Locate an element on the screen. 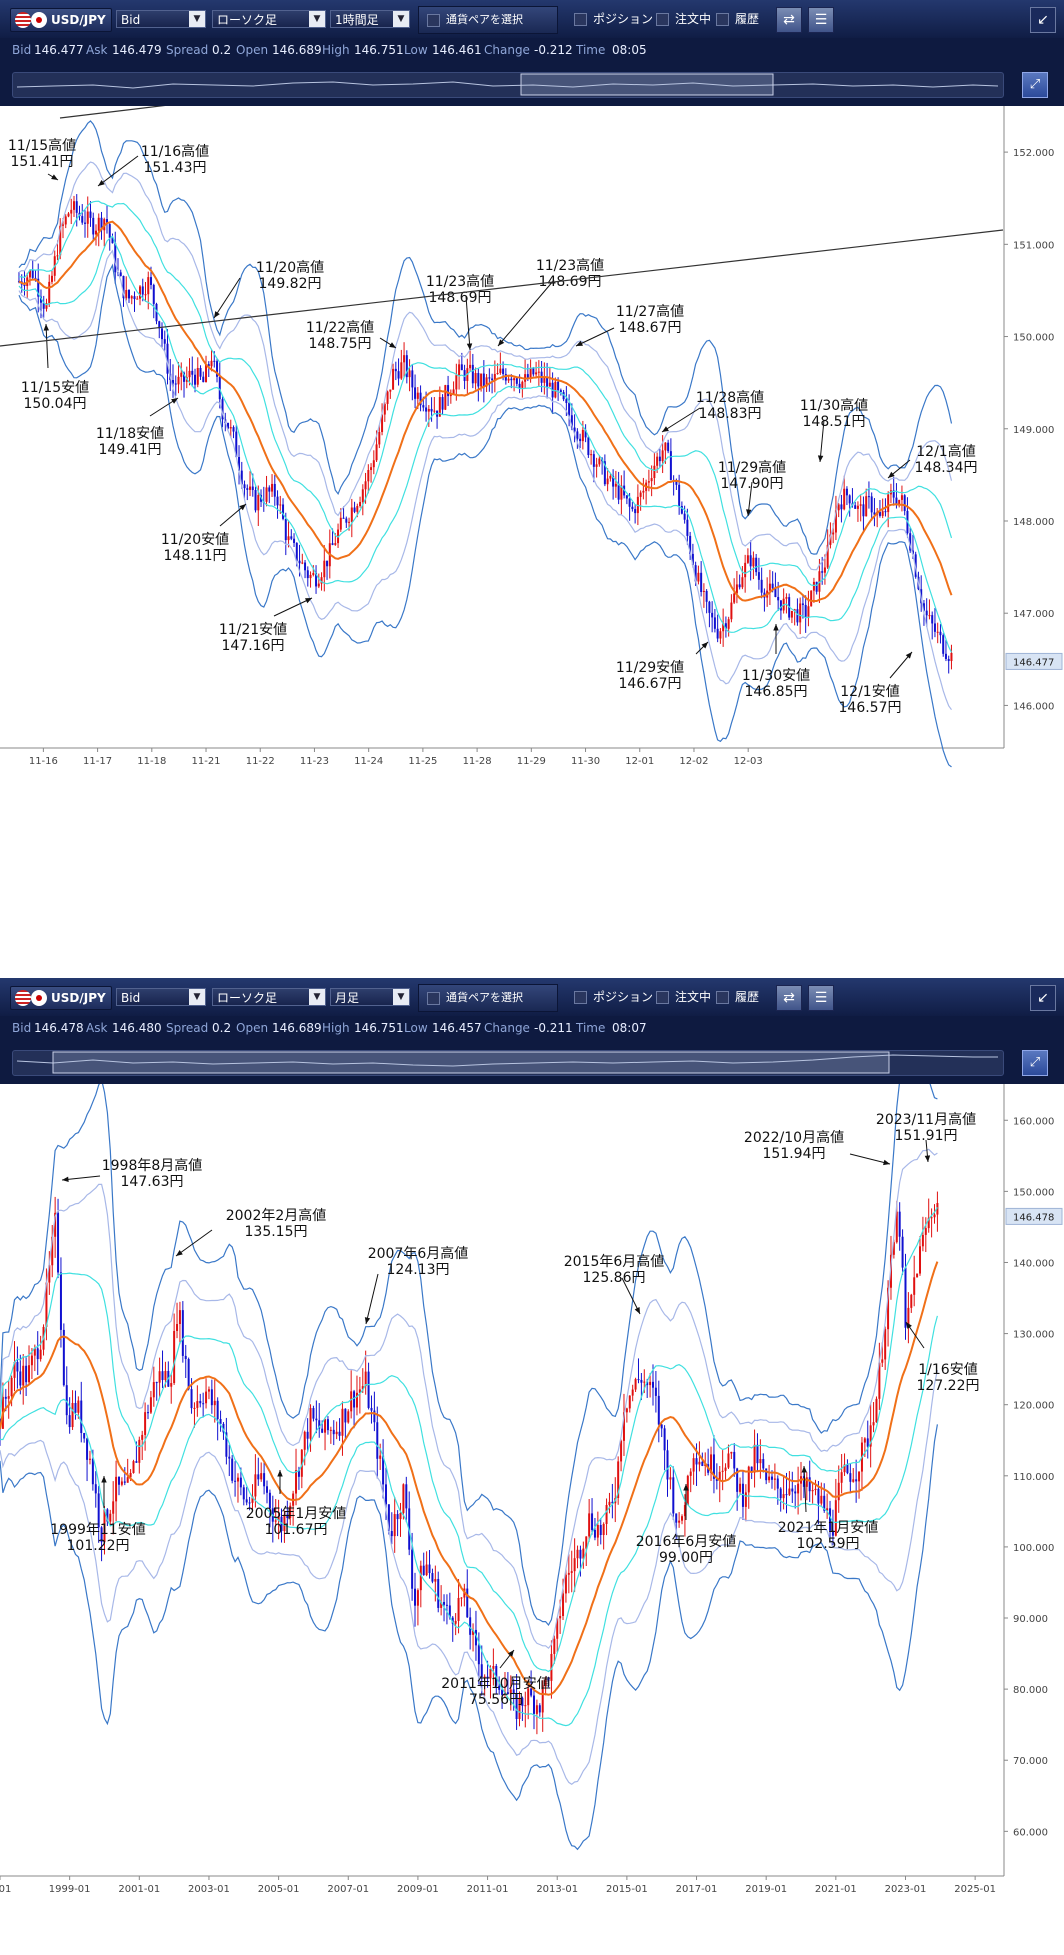 The image size is (1064, 1955). timeframe-select: 月足 ▼ is located at coordinates (370, 997).